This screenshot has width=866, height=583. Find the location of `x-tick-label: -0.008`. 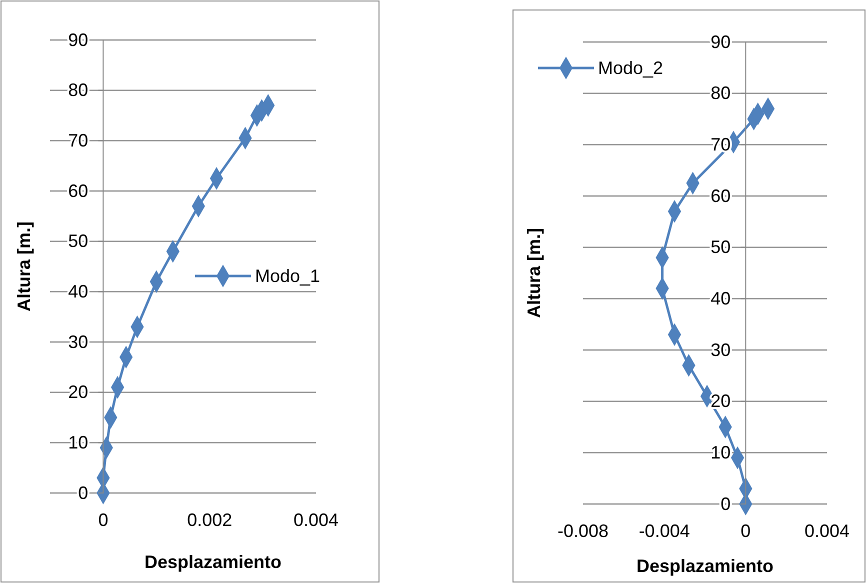

x-tick-label: -0.008 is located at coordinates (583, 530).